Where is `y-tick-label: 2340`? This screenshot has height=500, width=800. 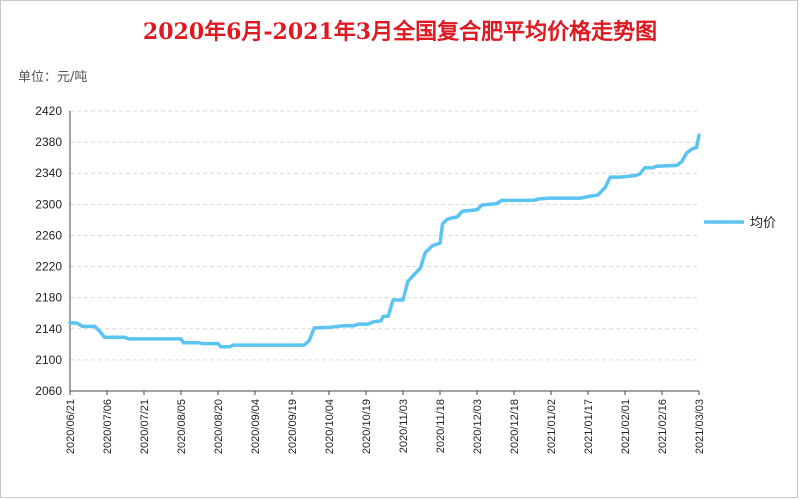 y-tick-label: 2340 is located at coordinates (48, 173).